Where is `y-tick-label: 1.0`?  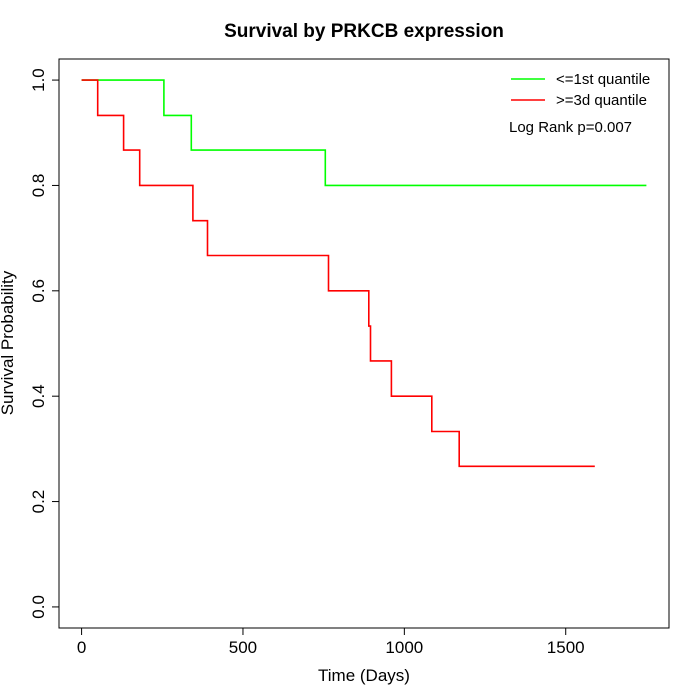 y-tick-label: 1.0 is located at coordinates (38, 80).